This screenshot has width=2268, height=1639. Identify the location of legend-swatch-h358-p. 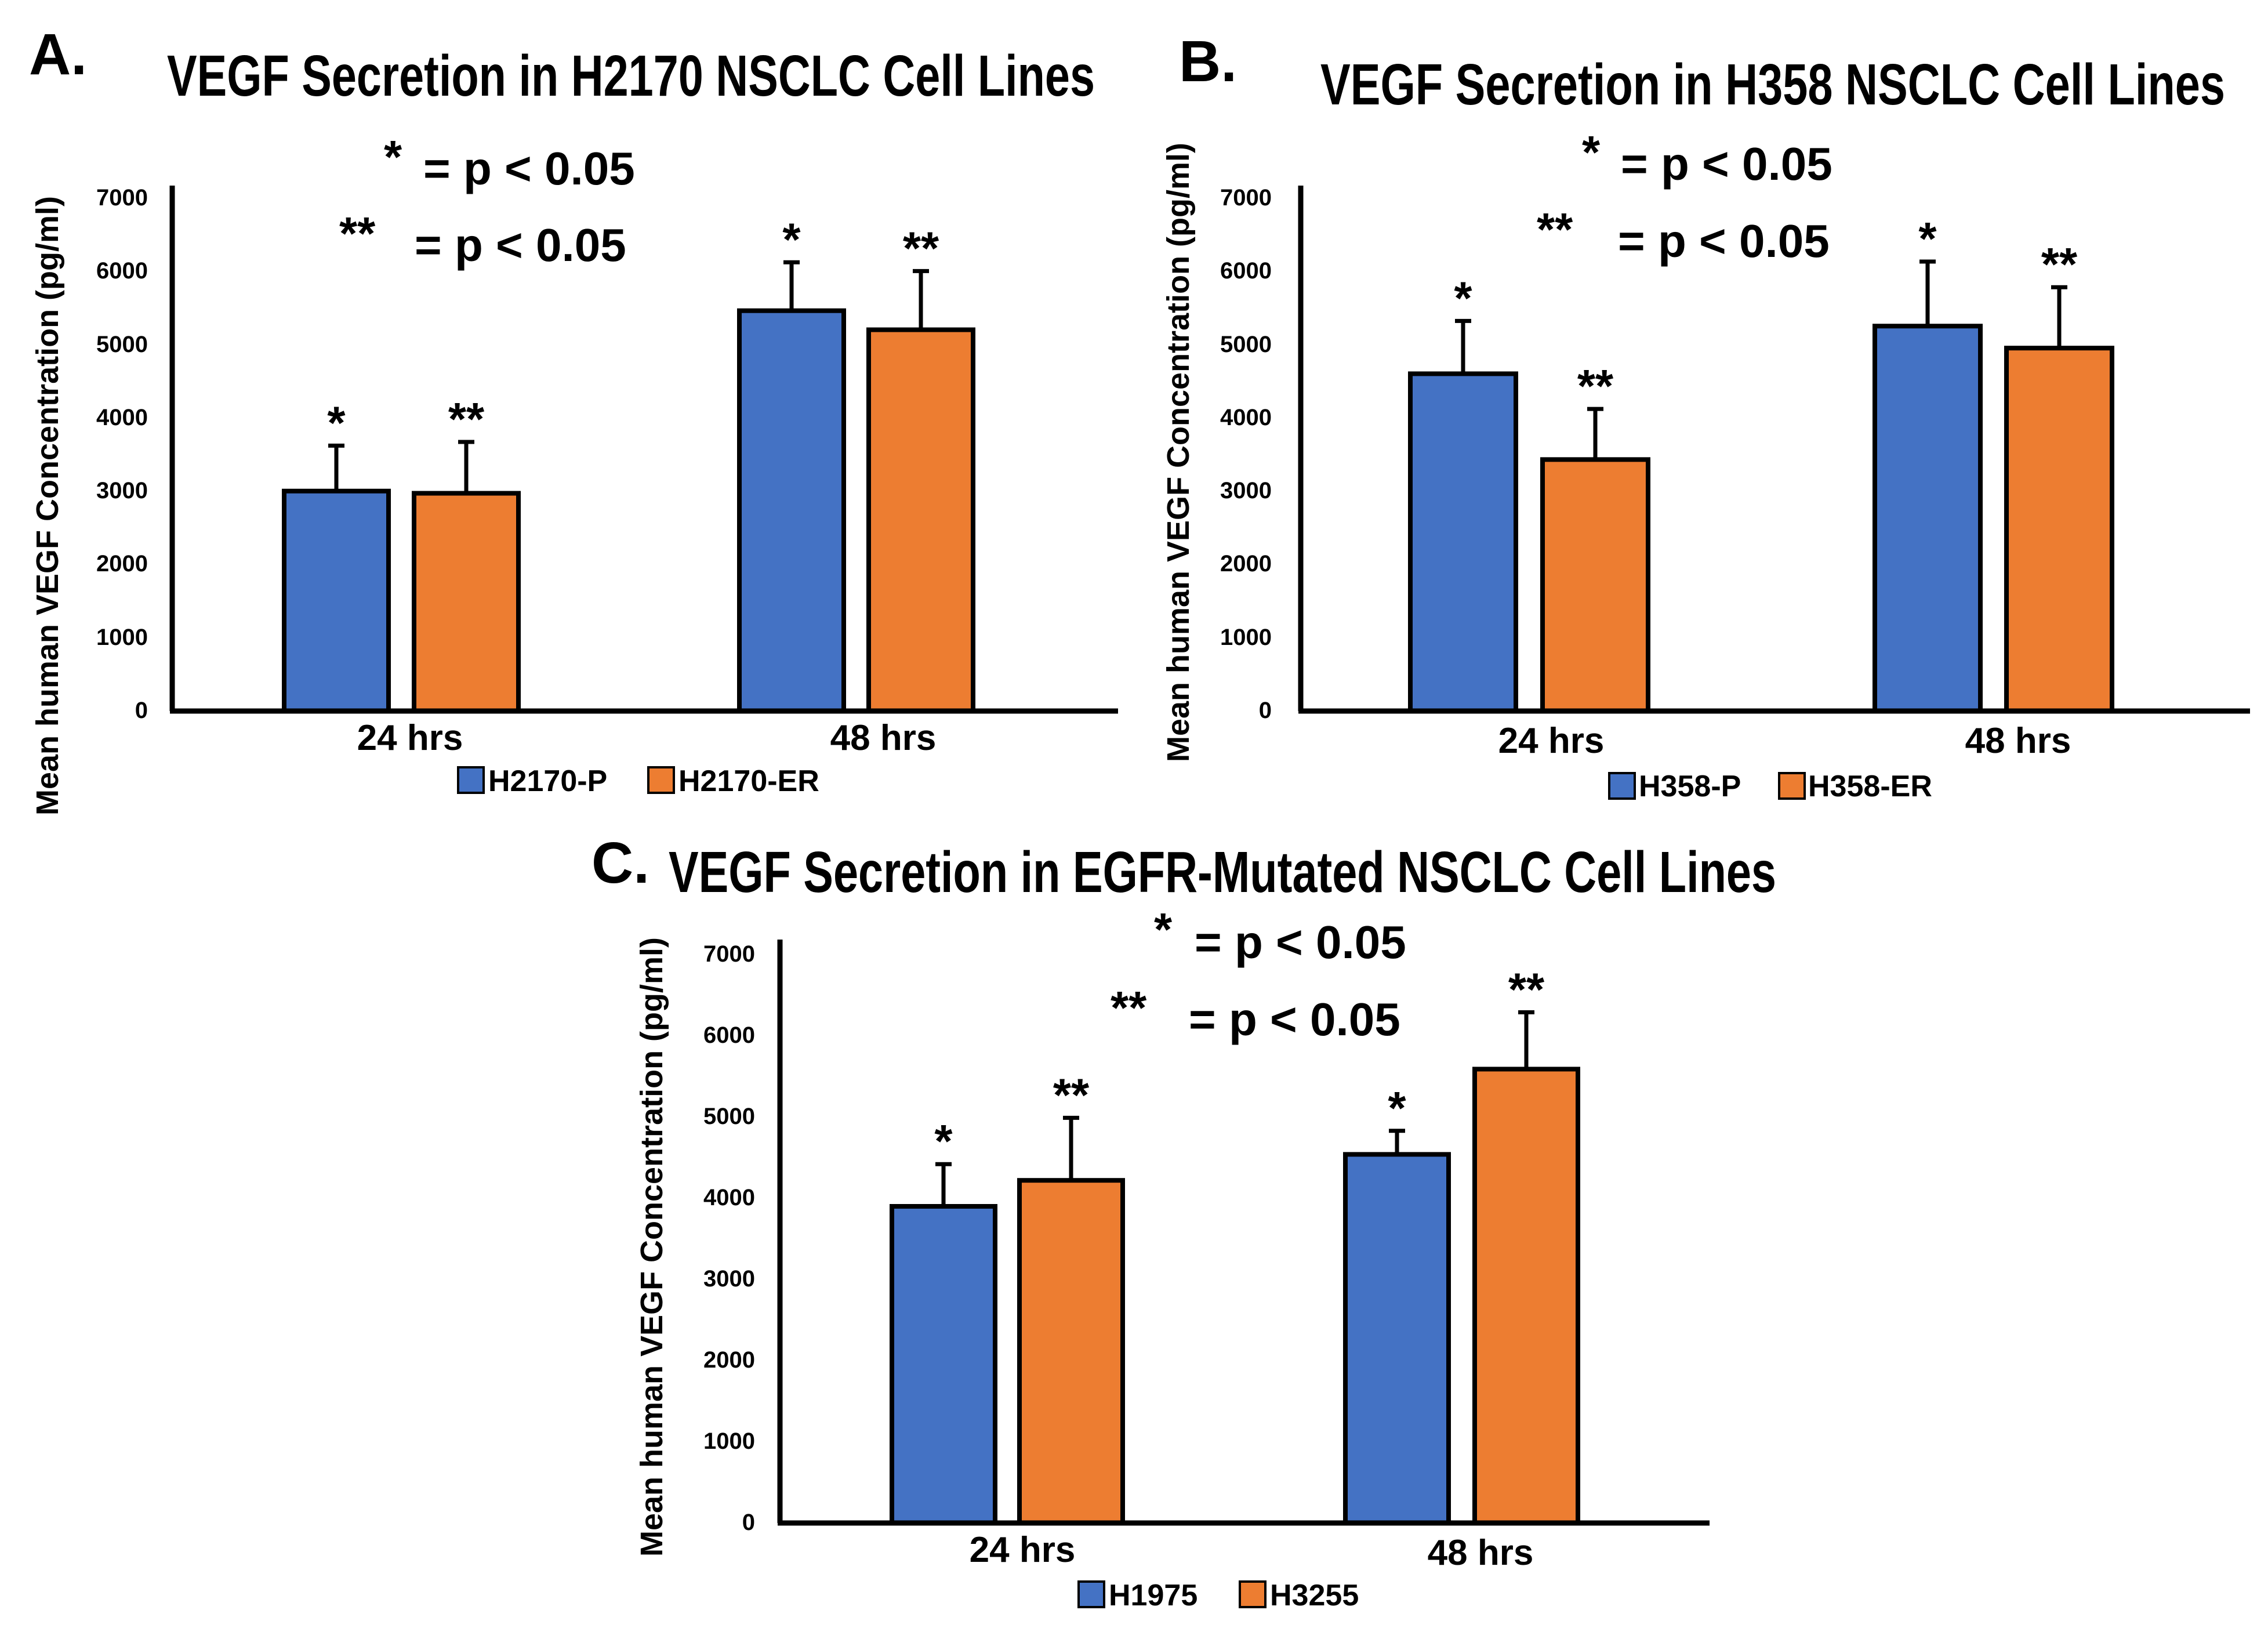
(1622, 786).